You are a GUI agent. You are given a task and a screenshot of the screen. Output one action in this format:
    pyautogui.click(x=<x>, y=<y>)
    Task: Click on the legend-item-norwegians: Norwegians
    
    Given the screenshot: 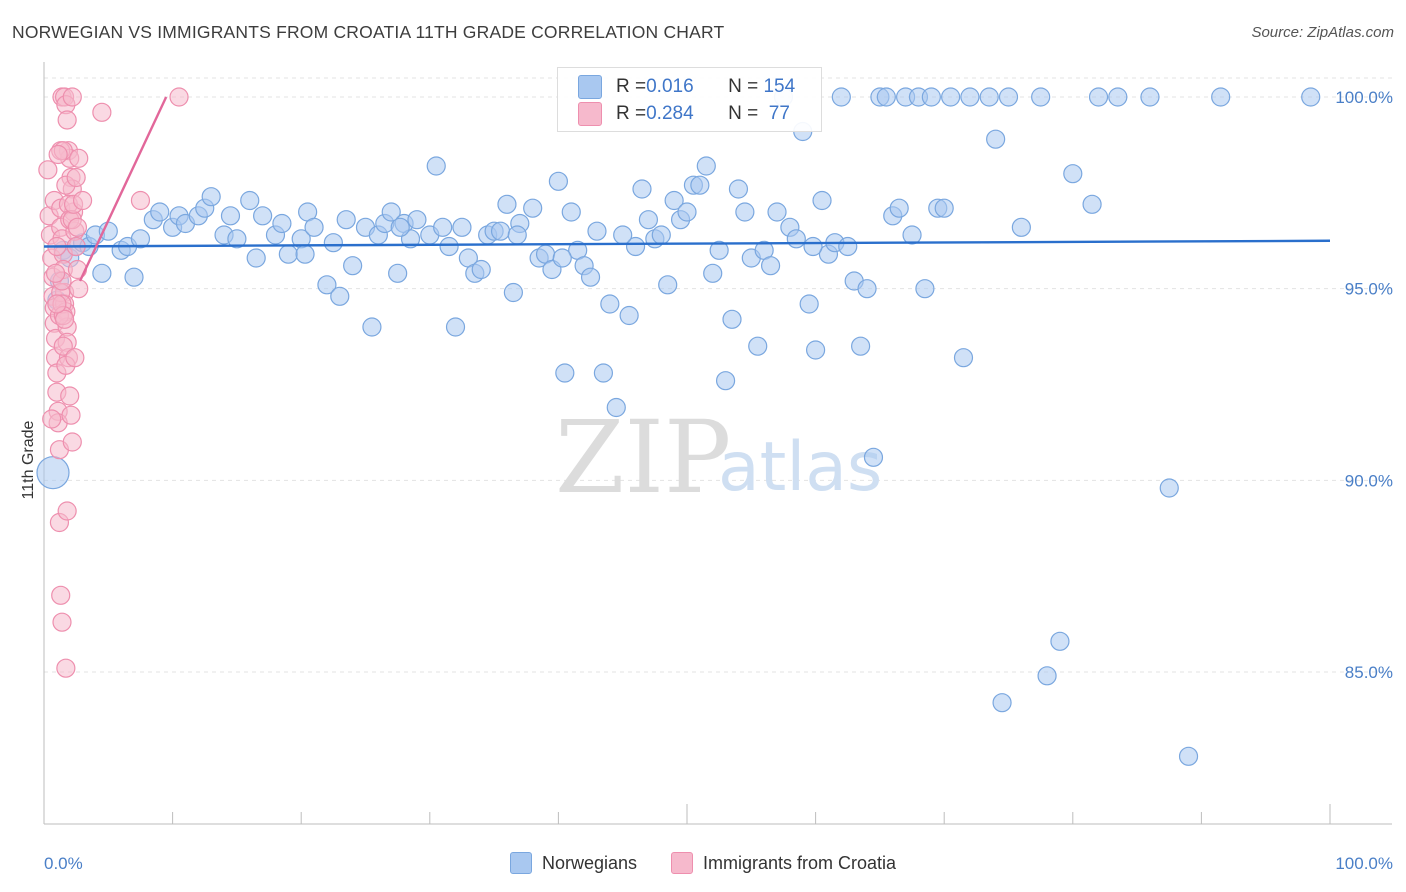 What is the action you would take?
    pyautogui.click(x=573, y=863)
    